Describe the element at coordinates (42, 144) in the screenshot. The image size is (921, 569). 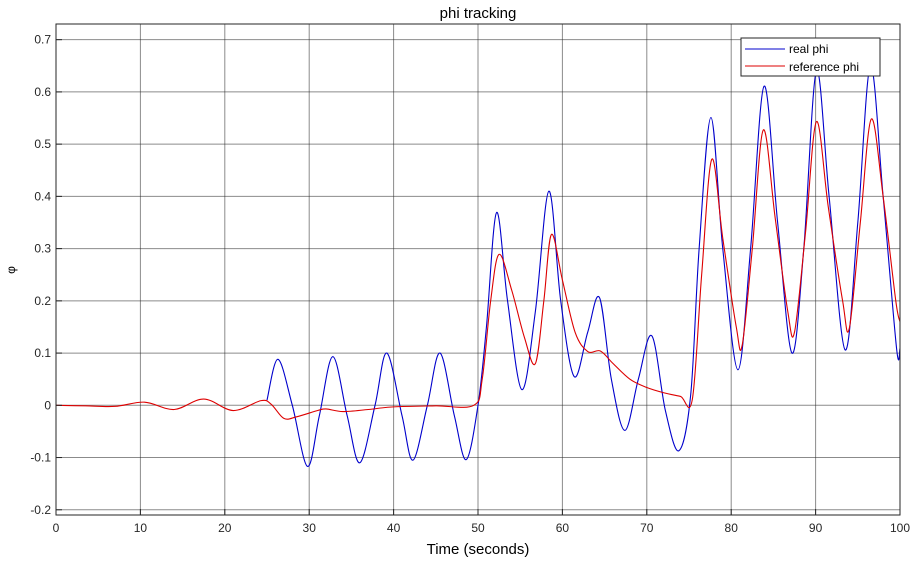
I see `y-tick-label: 0.5` at that location.